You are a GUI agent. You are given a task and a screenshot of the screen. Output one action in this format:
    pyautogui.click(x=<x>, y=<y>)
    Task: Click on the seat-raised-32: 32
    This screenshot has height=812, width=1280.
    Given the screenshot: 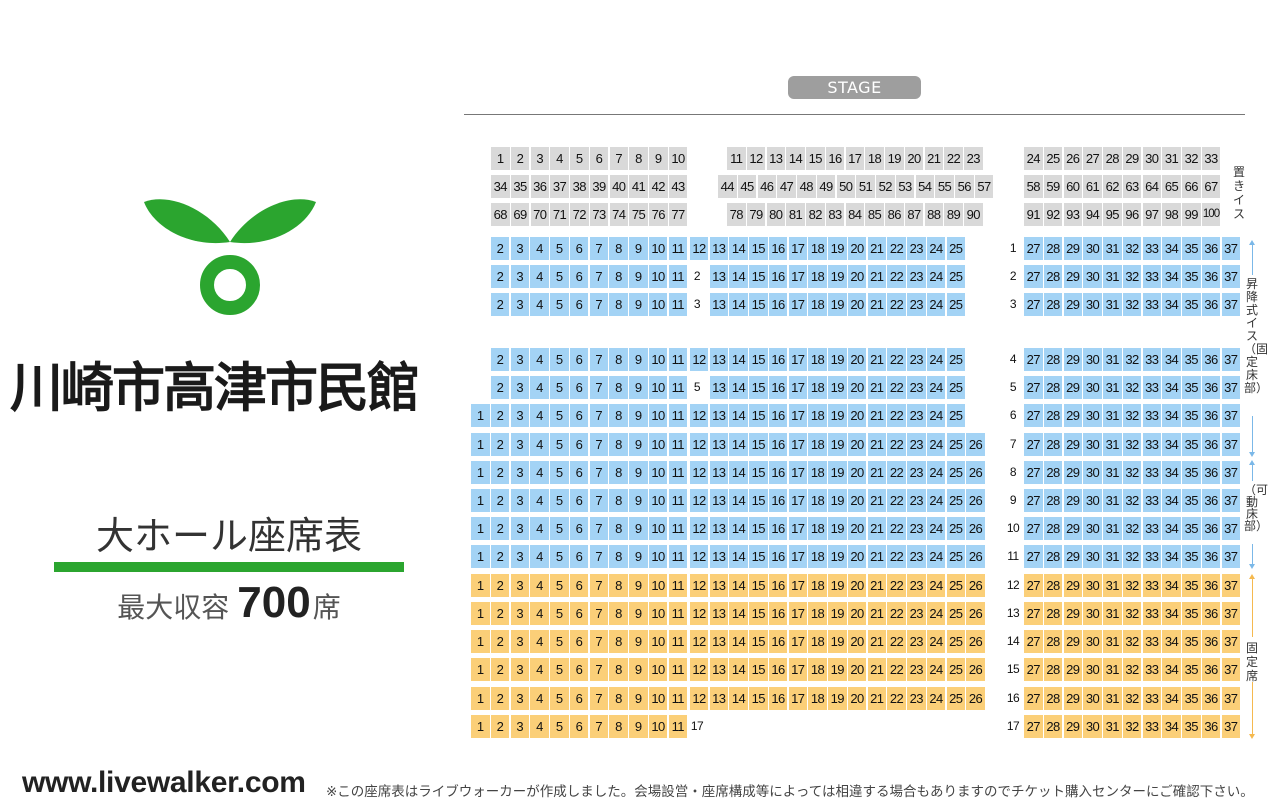 What is the action you would take?
    pyautogui.click(x=1132, y=556)
    